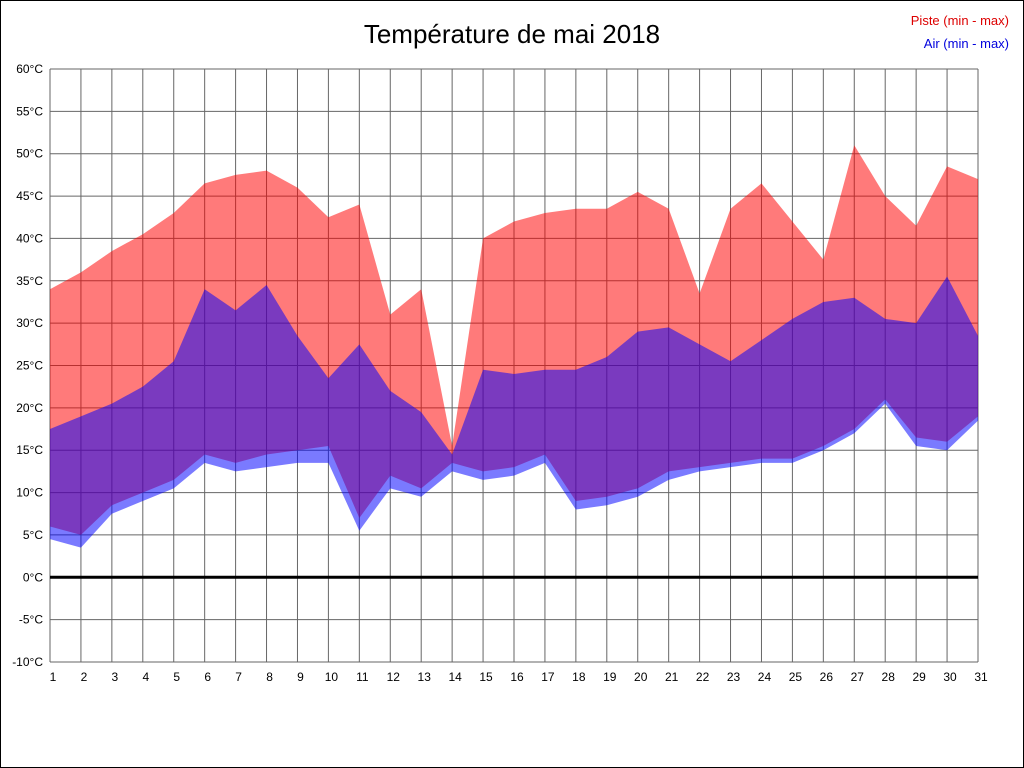 Image resolution: width=1024 pixels, height=768 pixels. I want to click on x-tick-label: 19, so click(610, 677).